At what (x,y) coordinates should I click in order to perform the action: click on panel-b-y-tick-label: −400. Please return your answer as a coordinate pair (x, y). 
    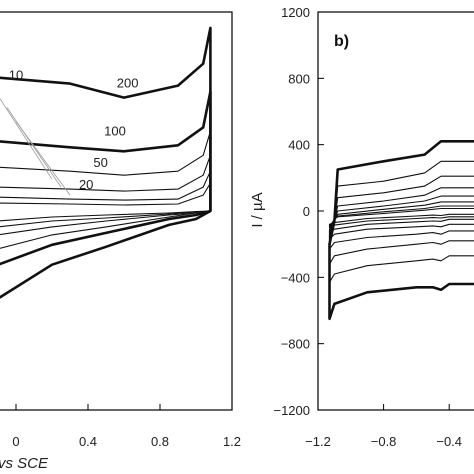
    Looking at the image, I should click on (295, 277).